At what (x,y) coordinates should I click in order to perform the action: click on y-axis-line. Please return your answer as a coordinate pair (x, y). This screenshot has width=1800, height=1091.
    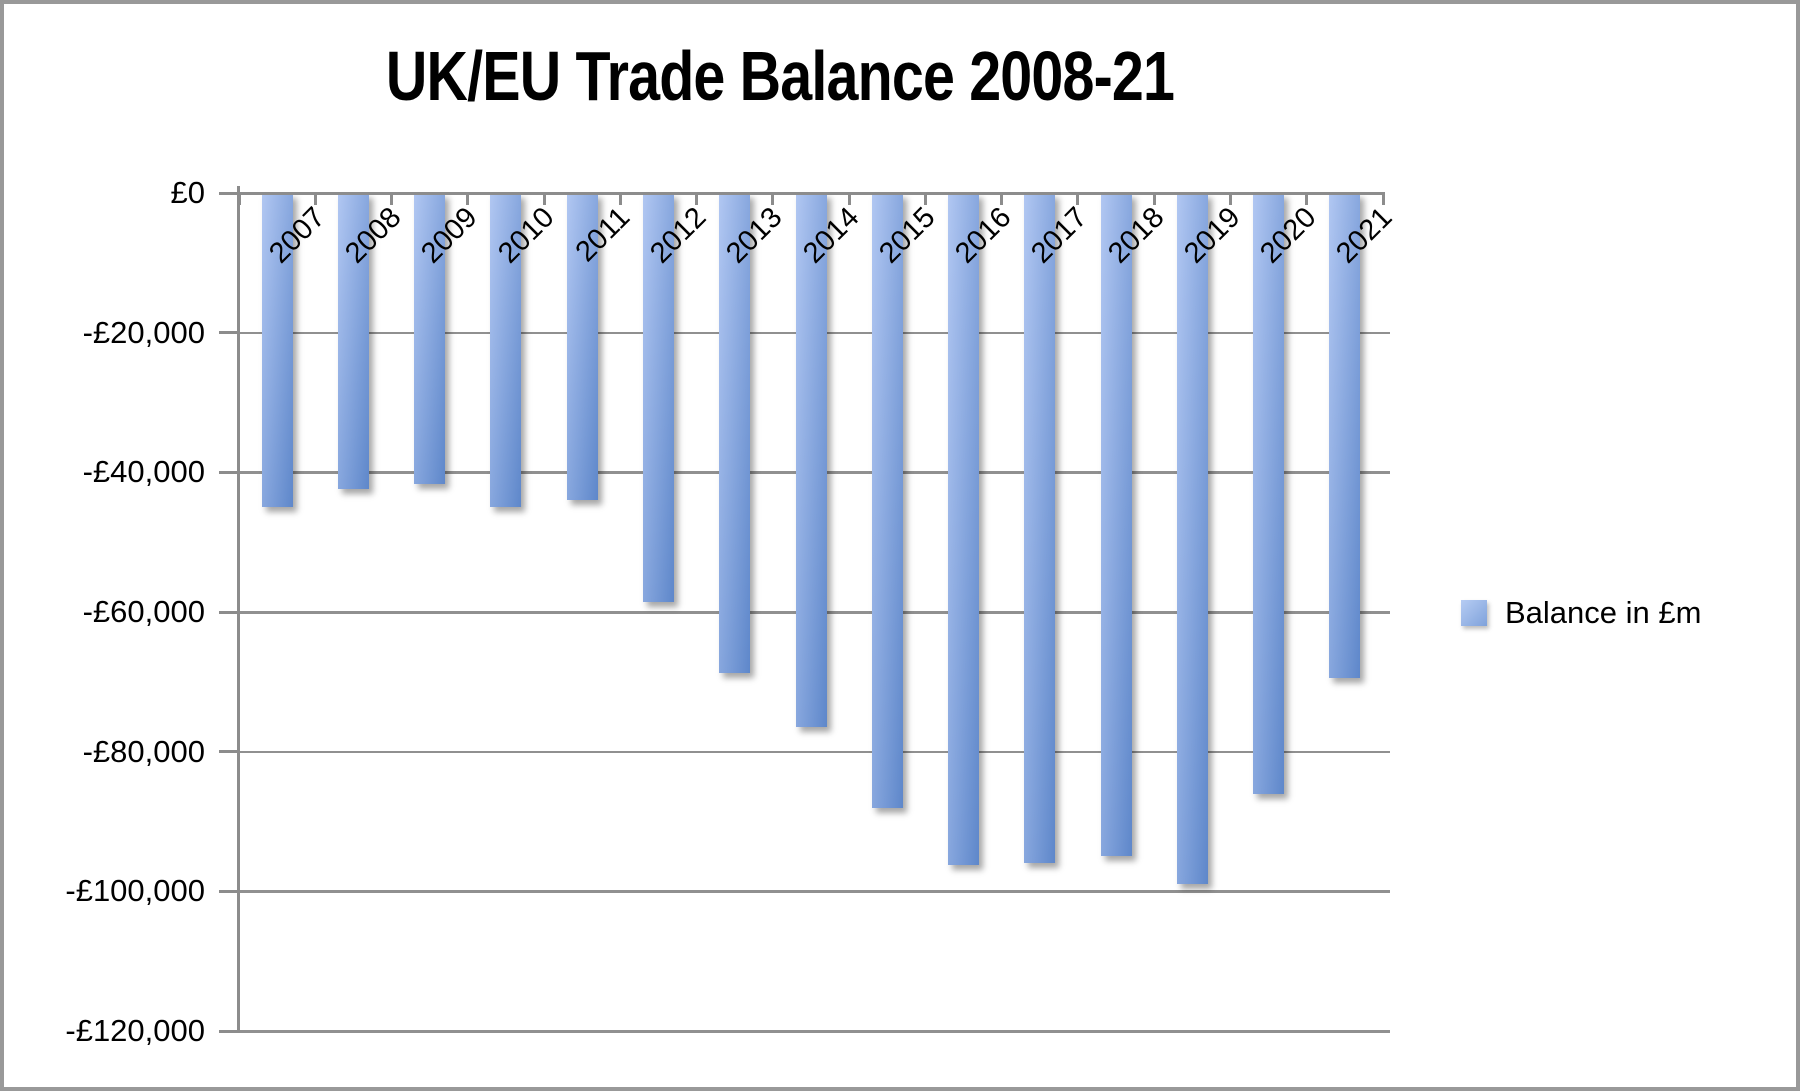
    Looking at the image, I should click on (238, 609).